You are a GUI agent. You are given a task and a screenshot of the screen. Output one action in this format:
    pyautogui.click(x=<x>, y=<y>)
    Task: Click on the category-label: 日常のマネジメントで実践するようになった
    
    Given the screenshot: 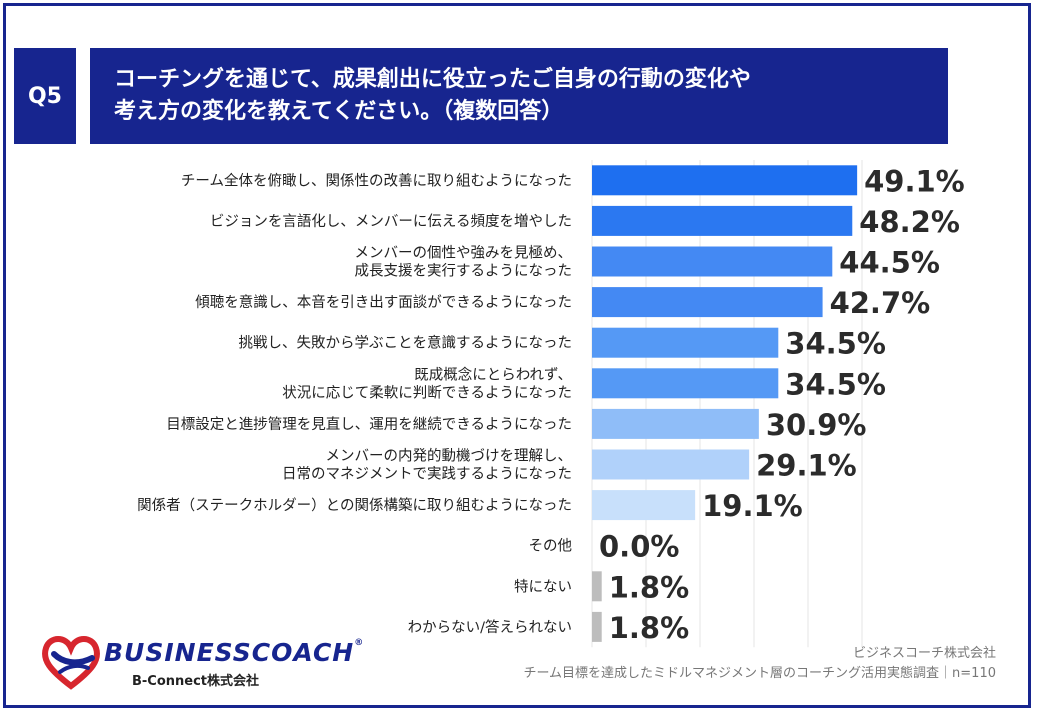 What is the action you would take?
    pyautogui.click(x=427, y=474)
    